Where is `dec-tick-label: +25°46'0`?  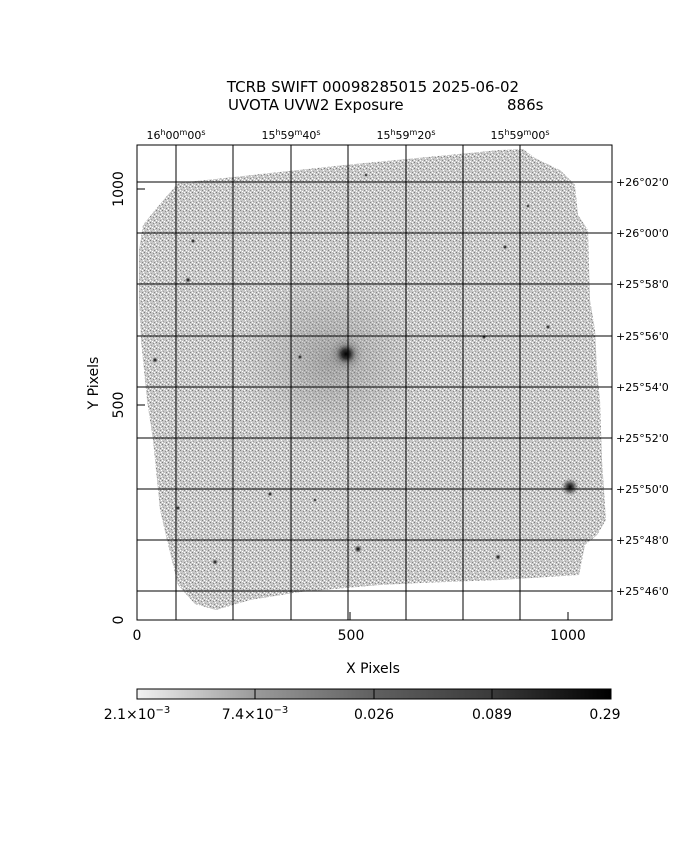
dec-tick-label: +25°46'0 is located at coordinates (642, 591).